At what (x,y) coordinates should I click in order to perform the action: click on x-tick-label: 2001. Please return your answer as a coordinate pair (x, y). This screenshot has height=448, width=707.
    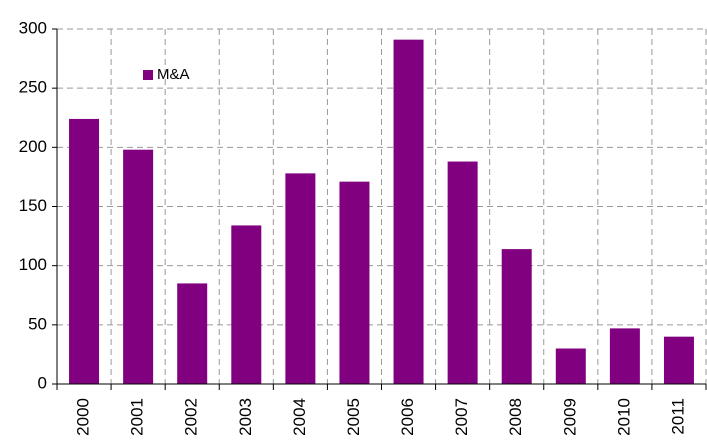
    Looking at the image, I should click on (137, 417).